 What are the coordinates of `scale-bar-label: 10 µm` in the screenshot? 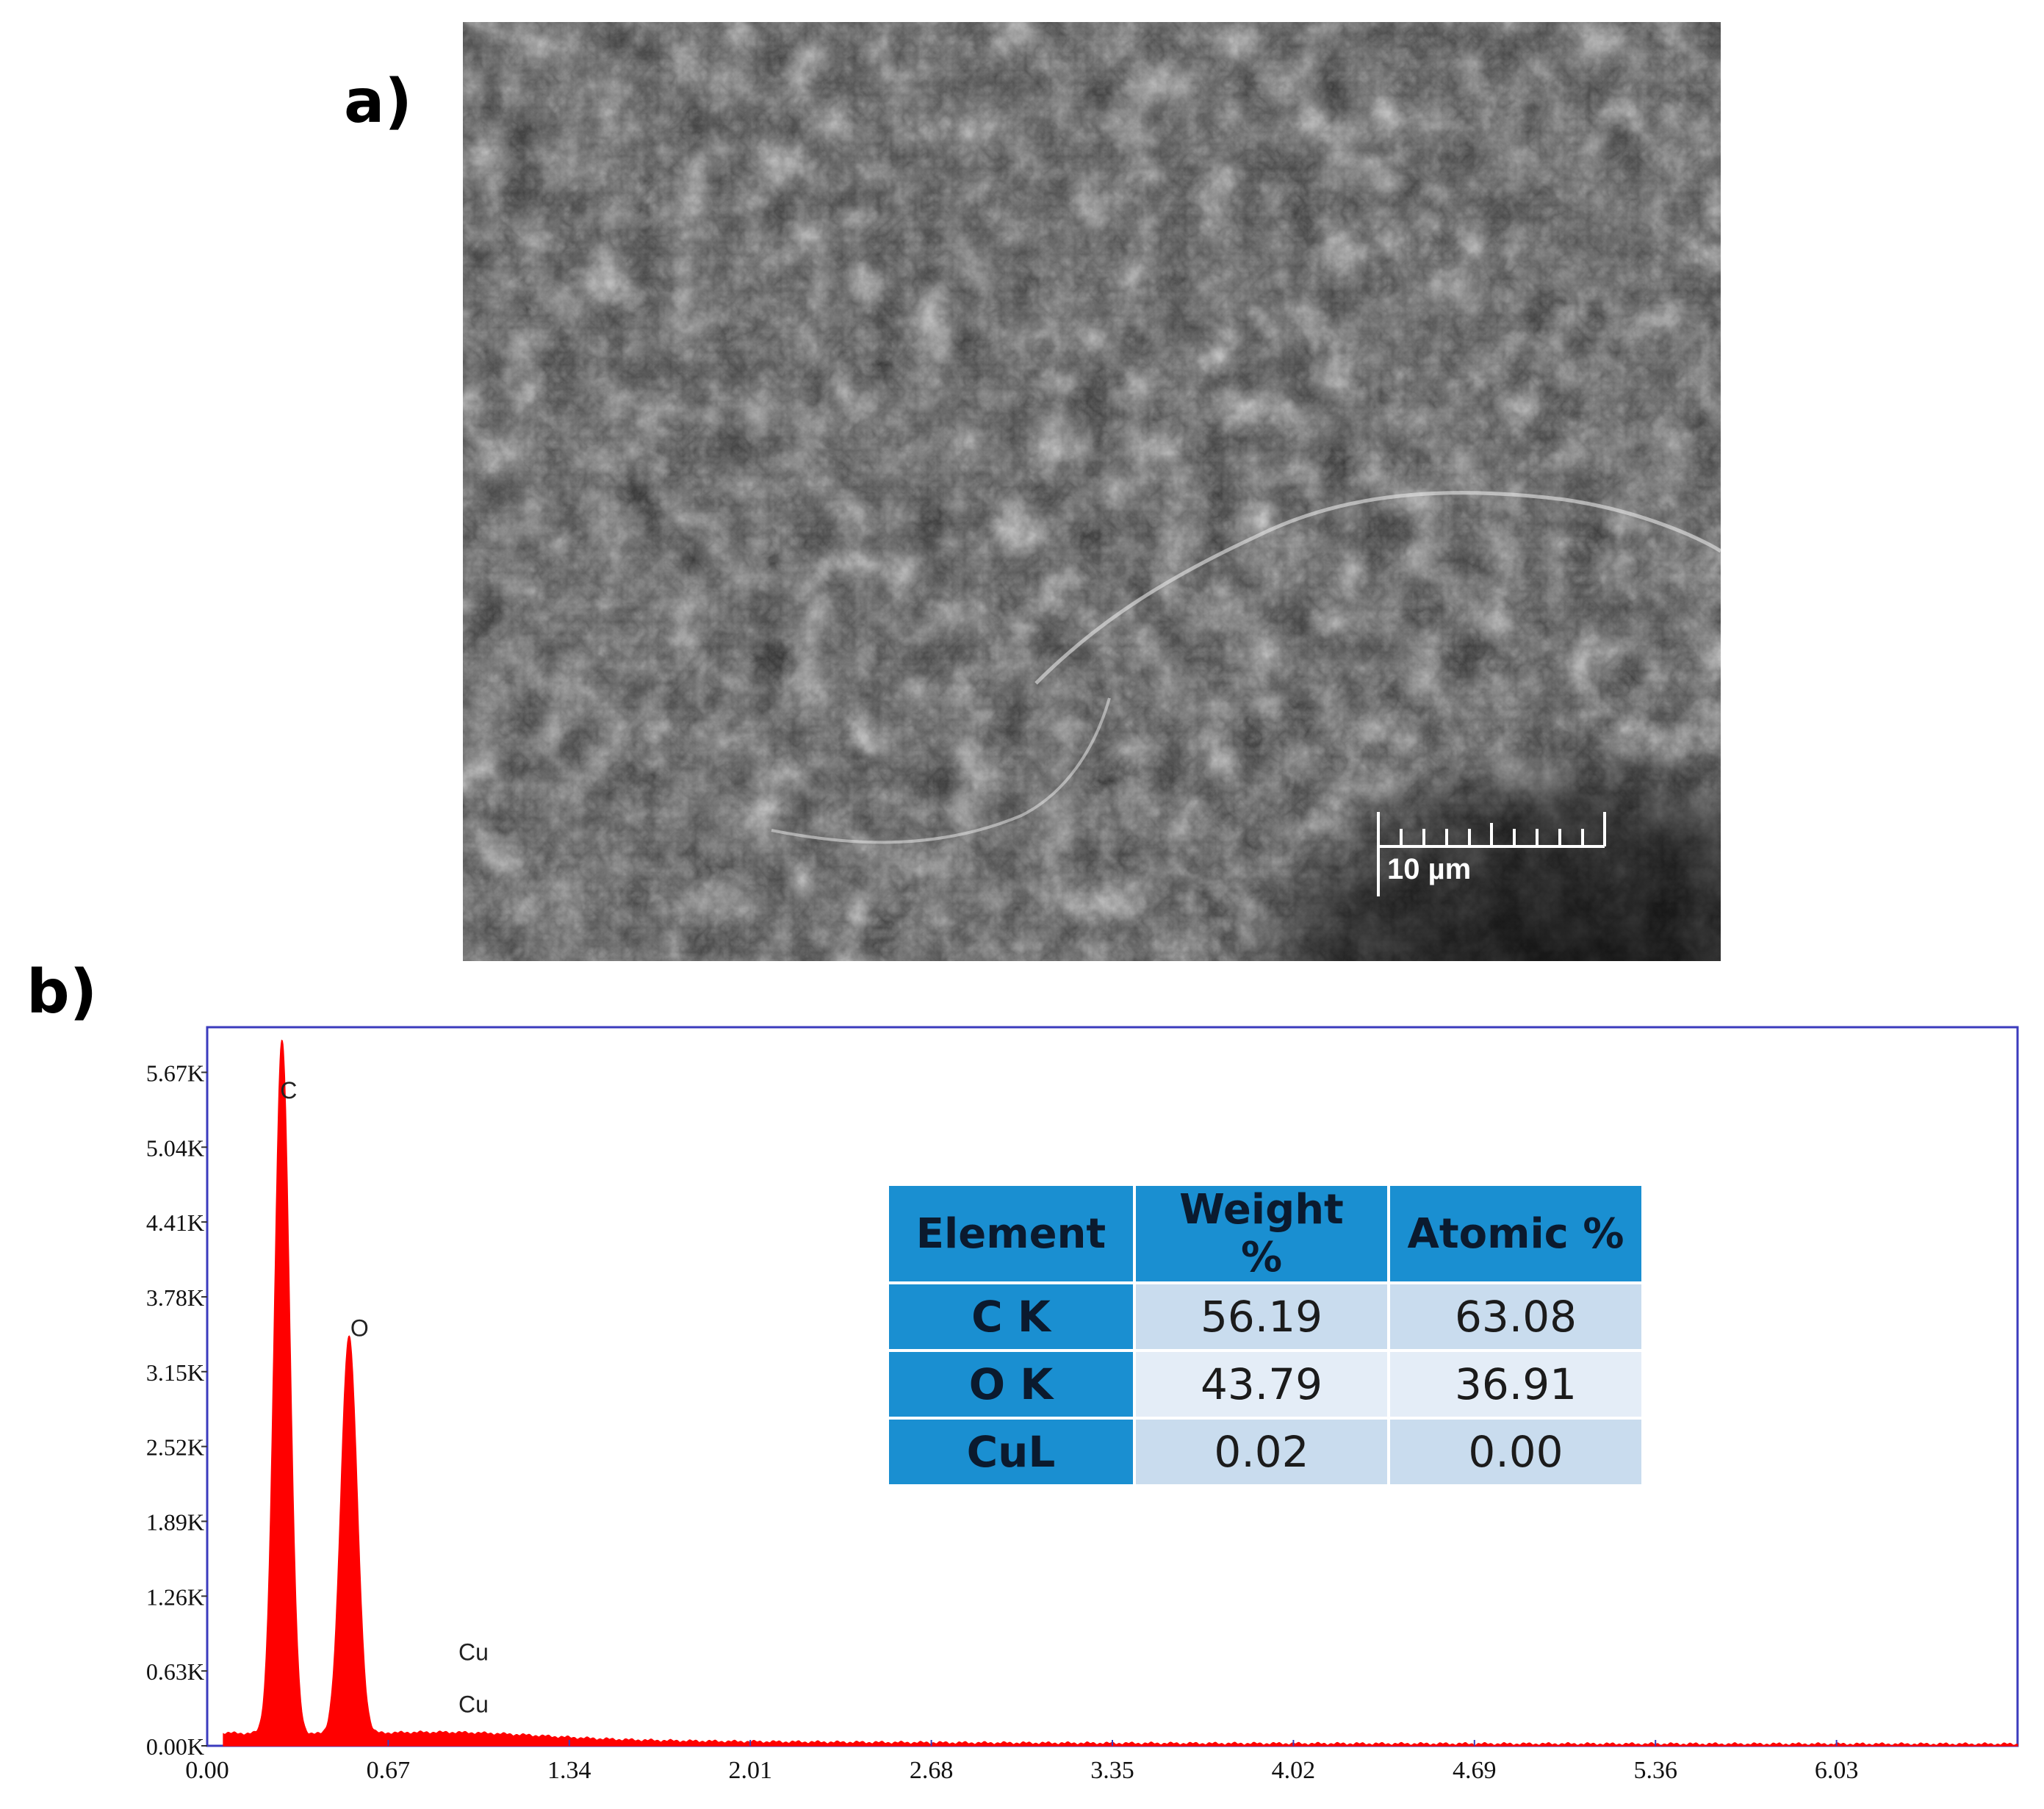 It's located at (1429, 869).